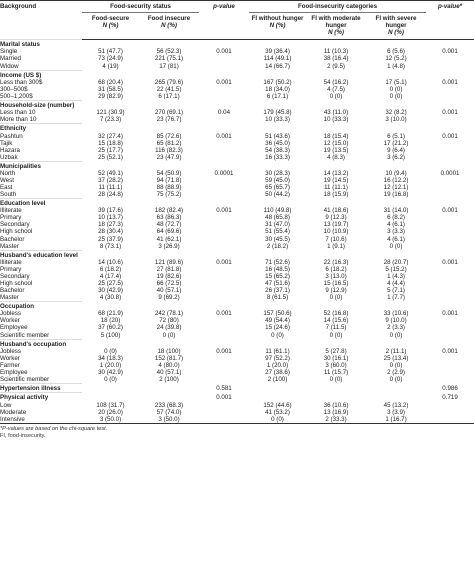 Image resolution: width=474 pixels, height=579 pixels. Describe the element at coordinates (450, 211) in the screenshot. I see `cell-p2: 0.001` at that location.